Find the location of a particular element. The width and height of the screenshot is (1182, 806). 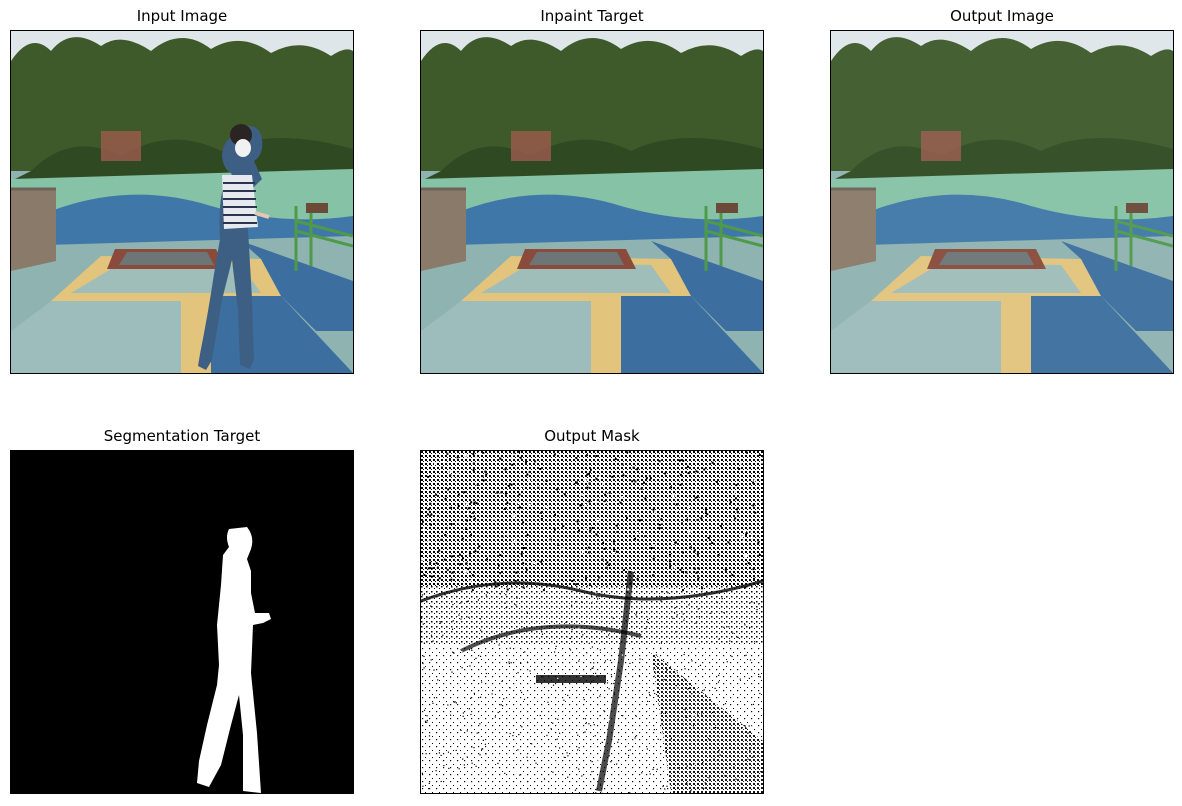

panel-title-segmentation: Segmentation Target is located at coordinates (182, 436).